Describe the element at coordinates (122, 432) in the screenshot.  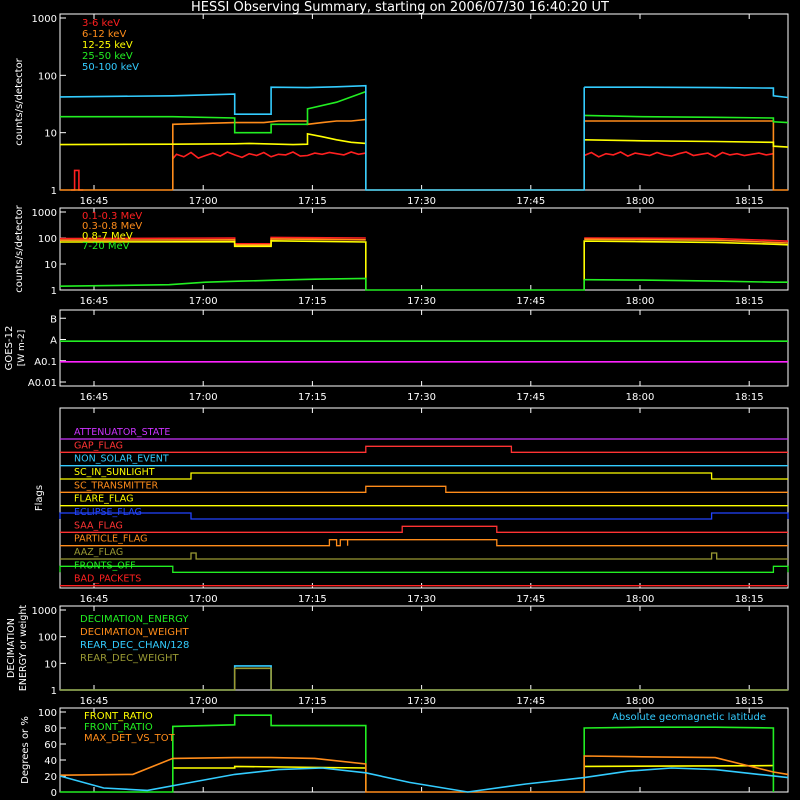
I see `flag-label: ATTENUATOR_STATE` at that location.